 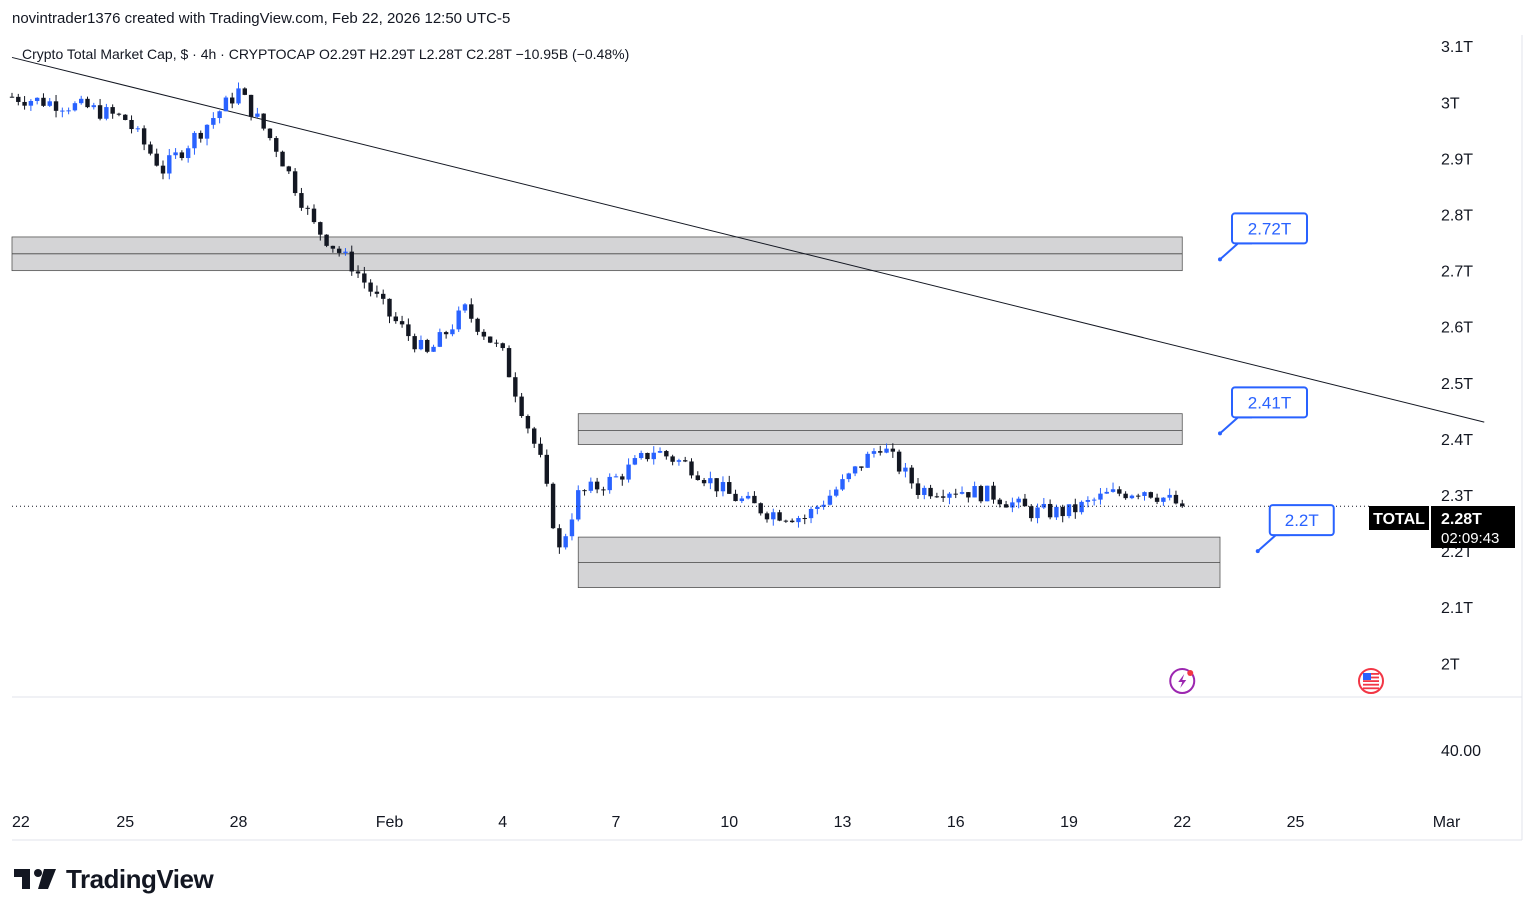 I want to click on tradingview-logo: TradingView, so click(x=114, y=878).